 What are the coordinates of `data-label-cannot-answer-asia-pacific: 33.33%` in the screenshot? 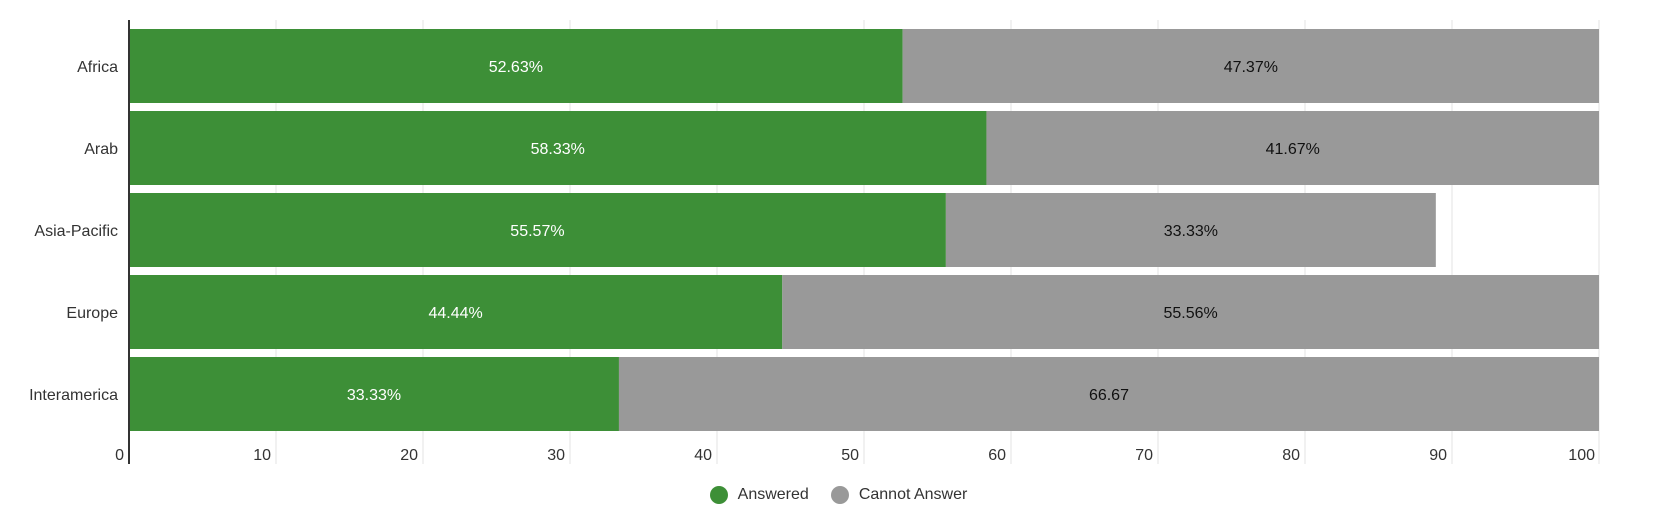 It's located at (1191, 231).